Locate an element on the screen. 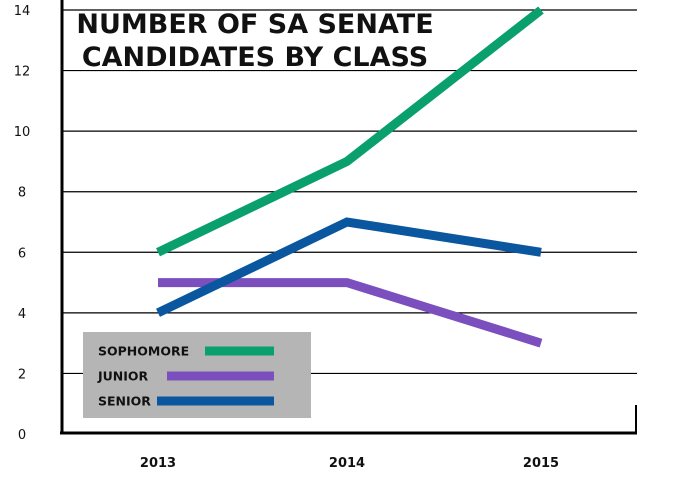 Image resolution: width=685 pixels, height=482 pixels. series-line-senior is located at coordinates (349, 267).